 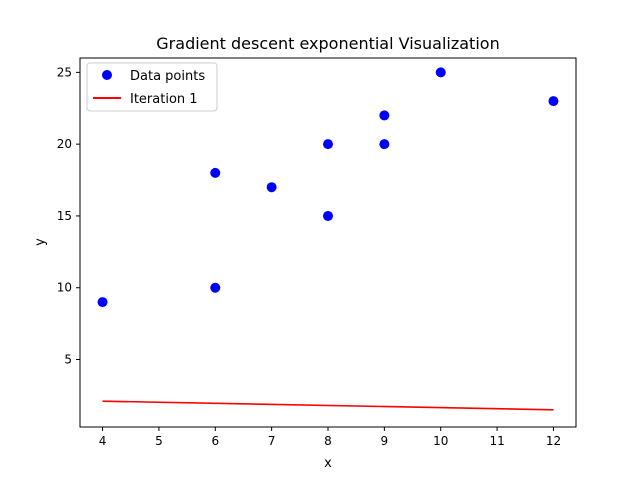 I want to click on x-axis: 4 5 6 7 8 9 10 11 12, so click(x=330, y=437).